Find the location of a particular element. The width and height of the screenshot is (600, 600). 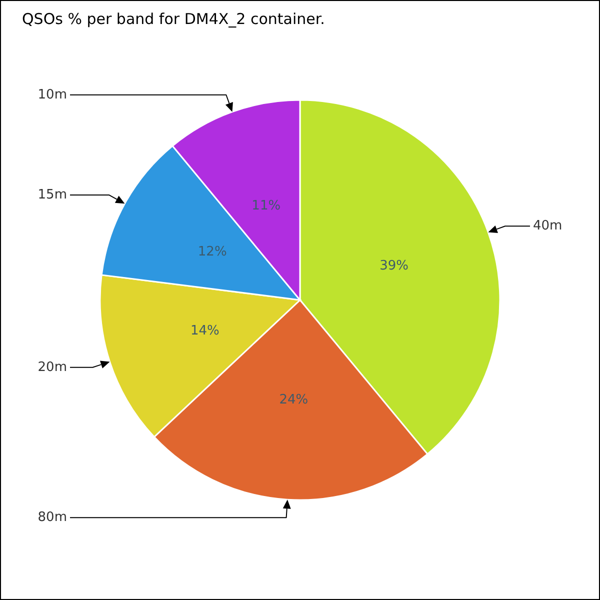

data-label: 24% is located at coordinates (293, 400).